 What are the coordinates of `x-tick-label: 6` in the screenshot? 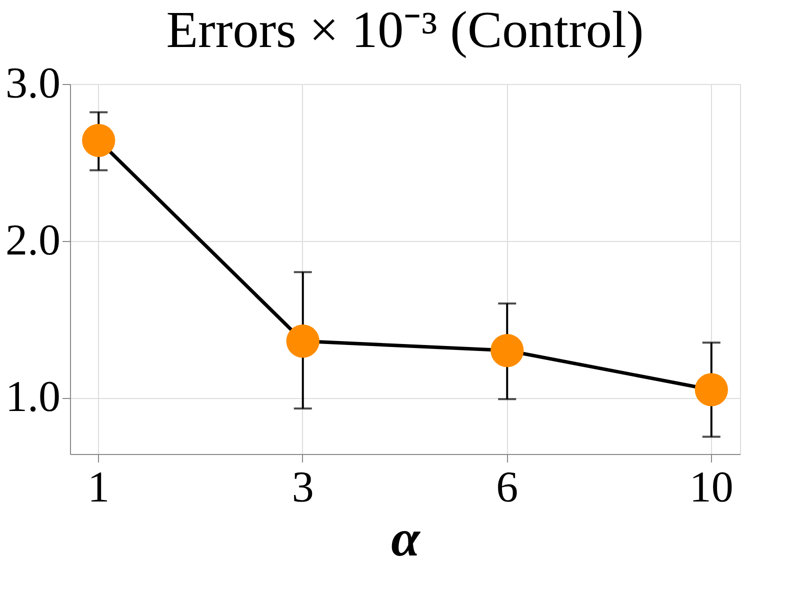 It's located at (507, 487).